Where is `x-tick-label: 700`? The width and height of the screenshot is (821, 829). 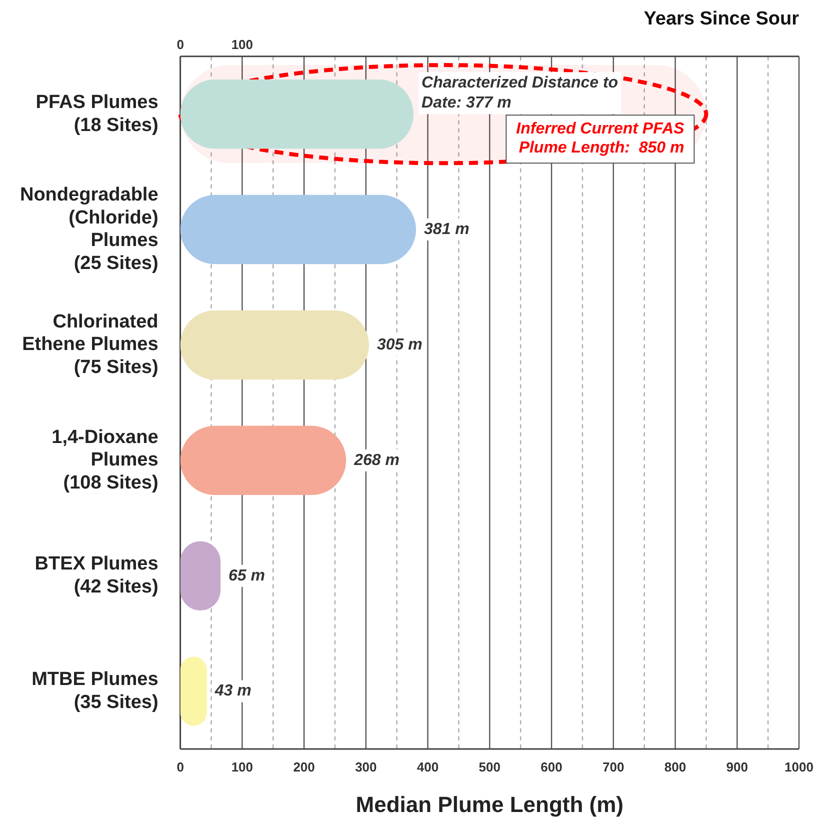 x-tick-label: 700 is located at coordinates (613, 766).